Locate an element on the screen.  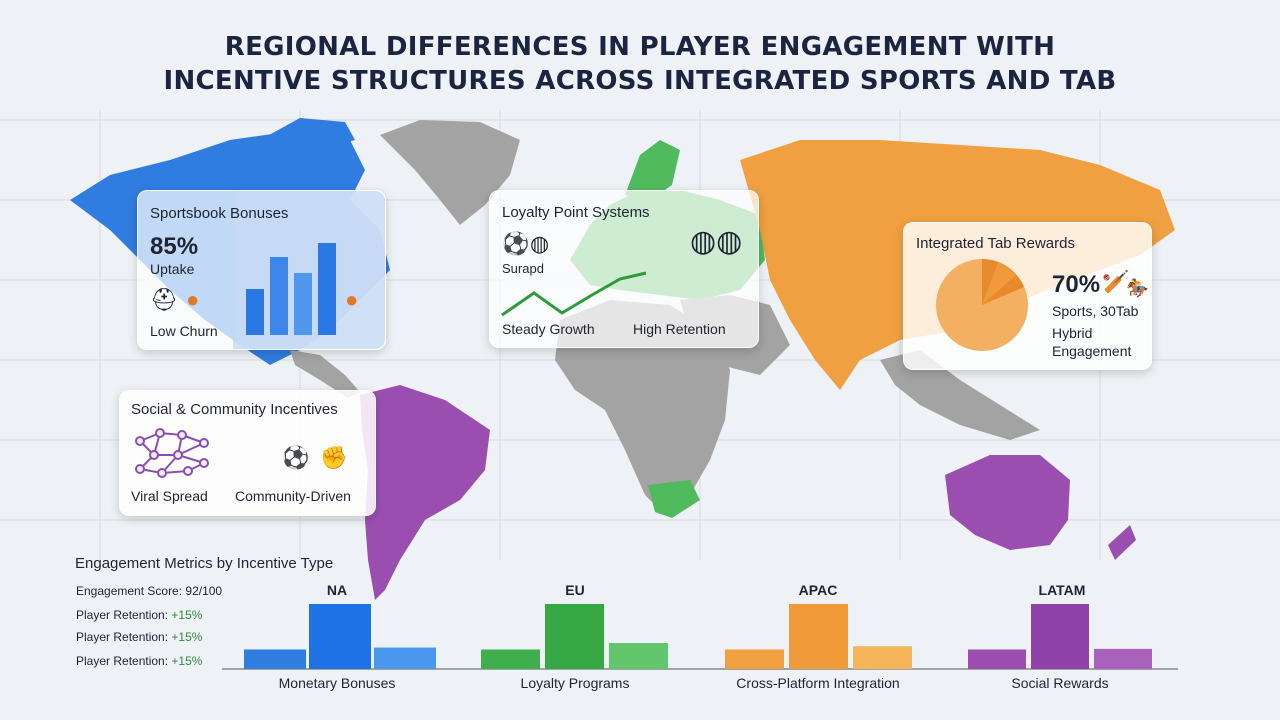
category-label: Loyalty Programs is located at coordinates (575, 683).